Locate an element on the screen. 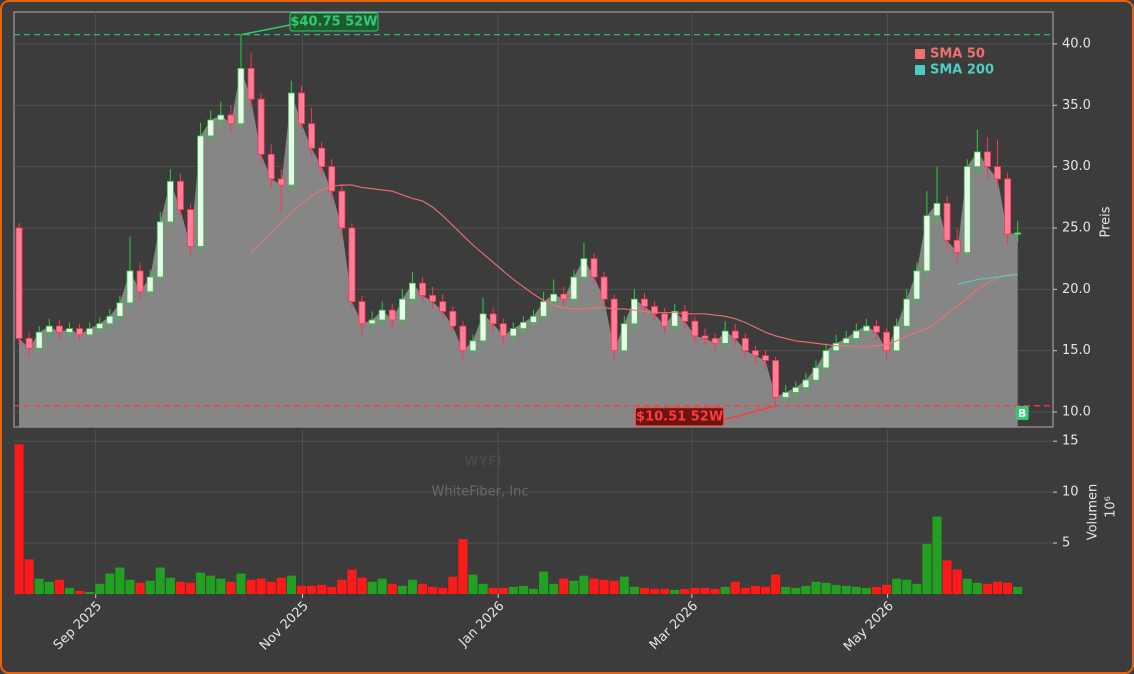  legend-label: SMA 200 is located at coordinates (962, 70).